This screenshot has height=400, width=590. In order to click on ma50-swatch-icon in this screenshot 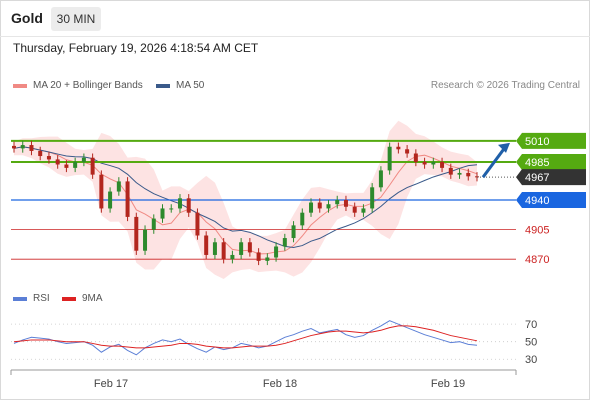, I will do `click(163, 85)`.